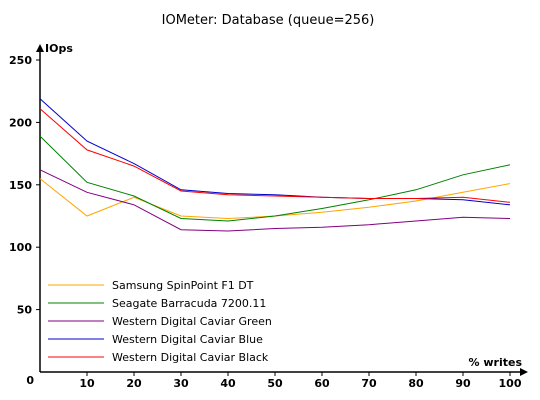 The height and width of the screenshot is (400, 540). I want to click on x-tick-label: 70, so click(369, 383).